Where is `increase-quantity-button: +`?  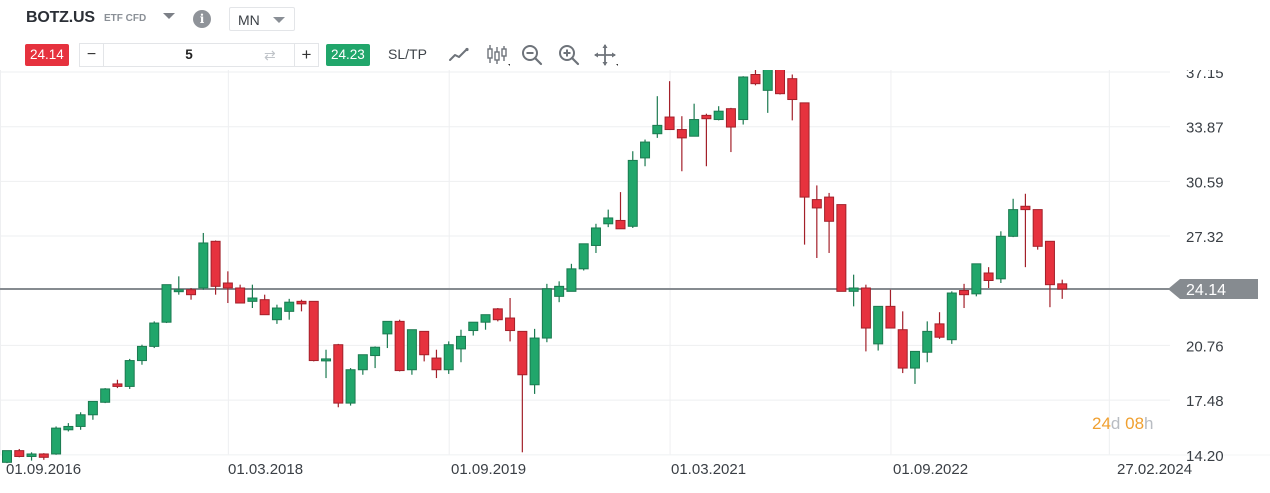 increase-quantity-button: + is located at coordinates (306, 55).